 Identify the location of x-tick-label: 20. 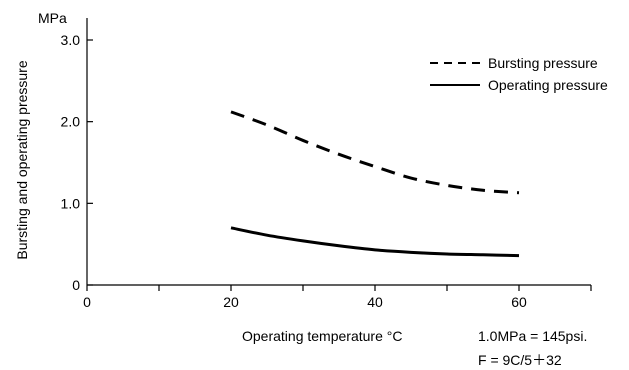
(231, 302).